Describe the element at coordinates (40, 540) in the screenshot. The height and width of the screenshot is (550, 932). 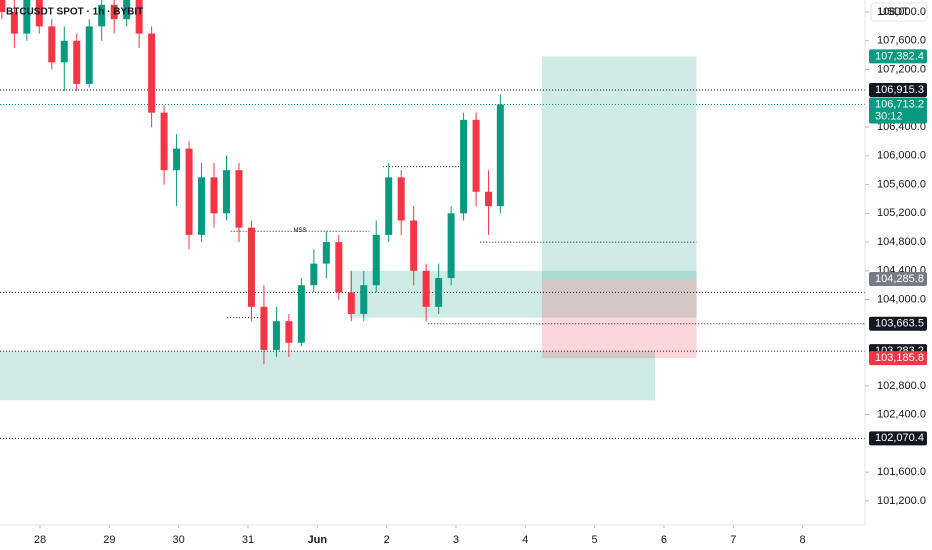
I see `x-tick-label: 28` at that location.